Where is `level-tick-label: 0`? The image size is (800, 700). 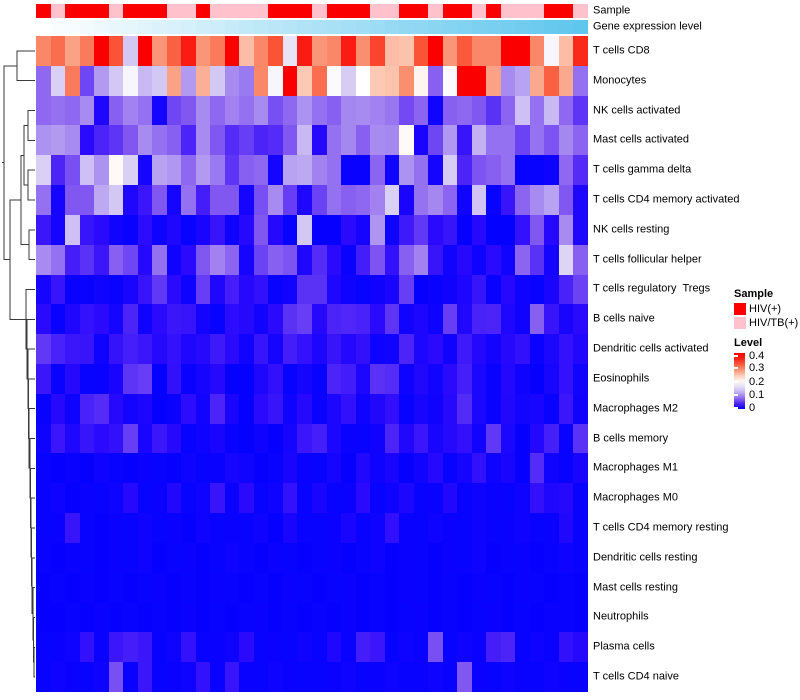 level-tick-label: 0 is located at coordinates (752, 407).